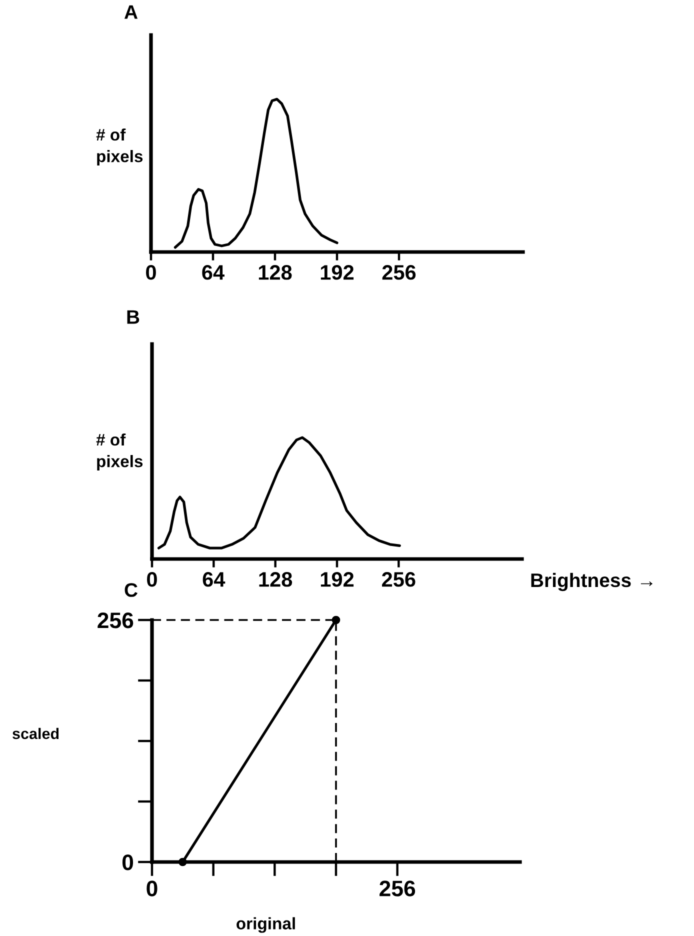  What do you see at coordinates (265, 925) in the screenshot?
I see `x-axis-title: original` at bounding box center [265, 925].